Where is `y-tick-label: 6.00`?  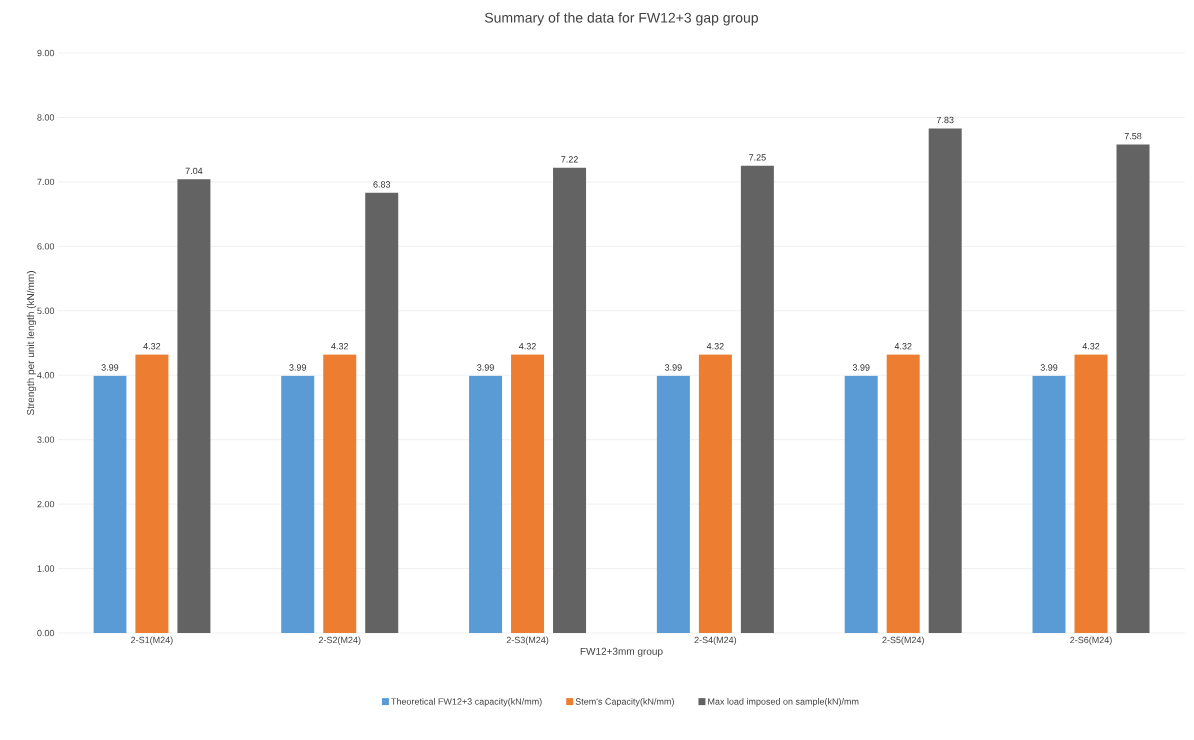 y-tick-label: 6.00 is located at coordinates (46, 246).